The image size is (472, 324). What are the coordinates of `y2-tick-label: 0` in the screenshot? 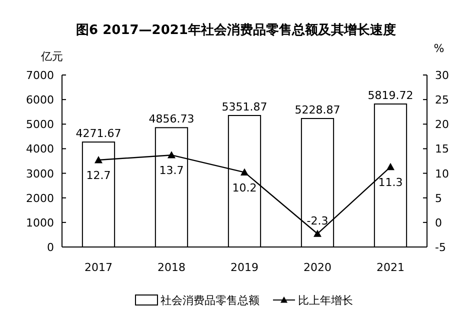 It's located at (438, 223).